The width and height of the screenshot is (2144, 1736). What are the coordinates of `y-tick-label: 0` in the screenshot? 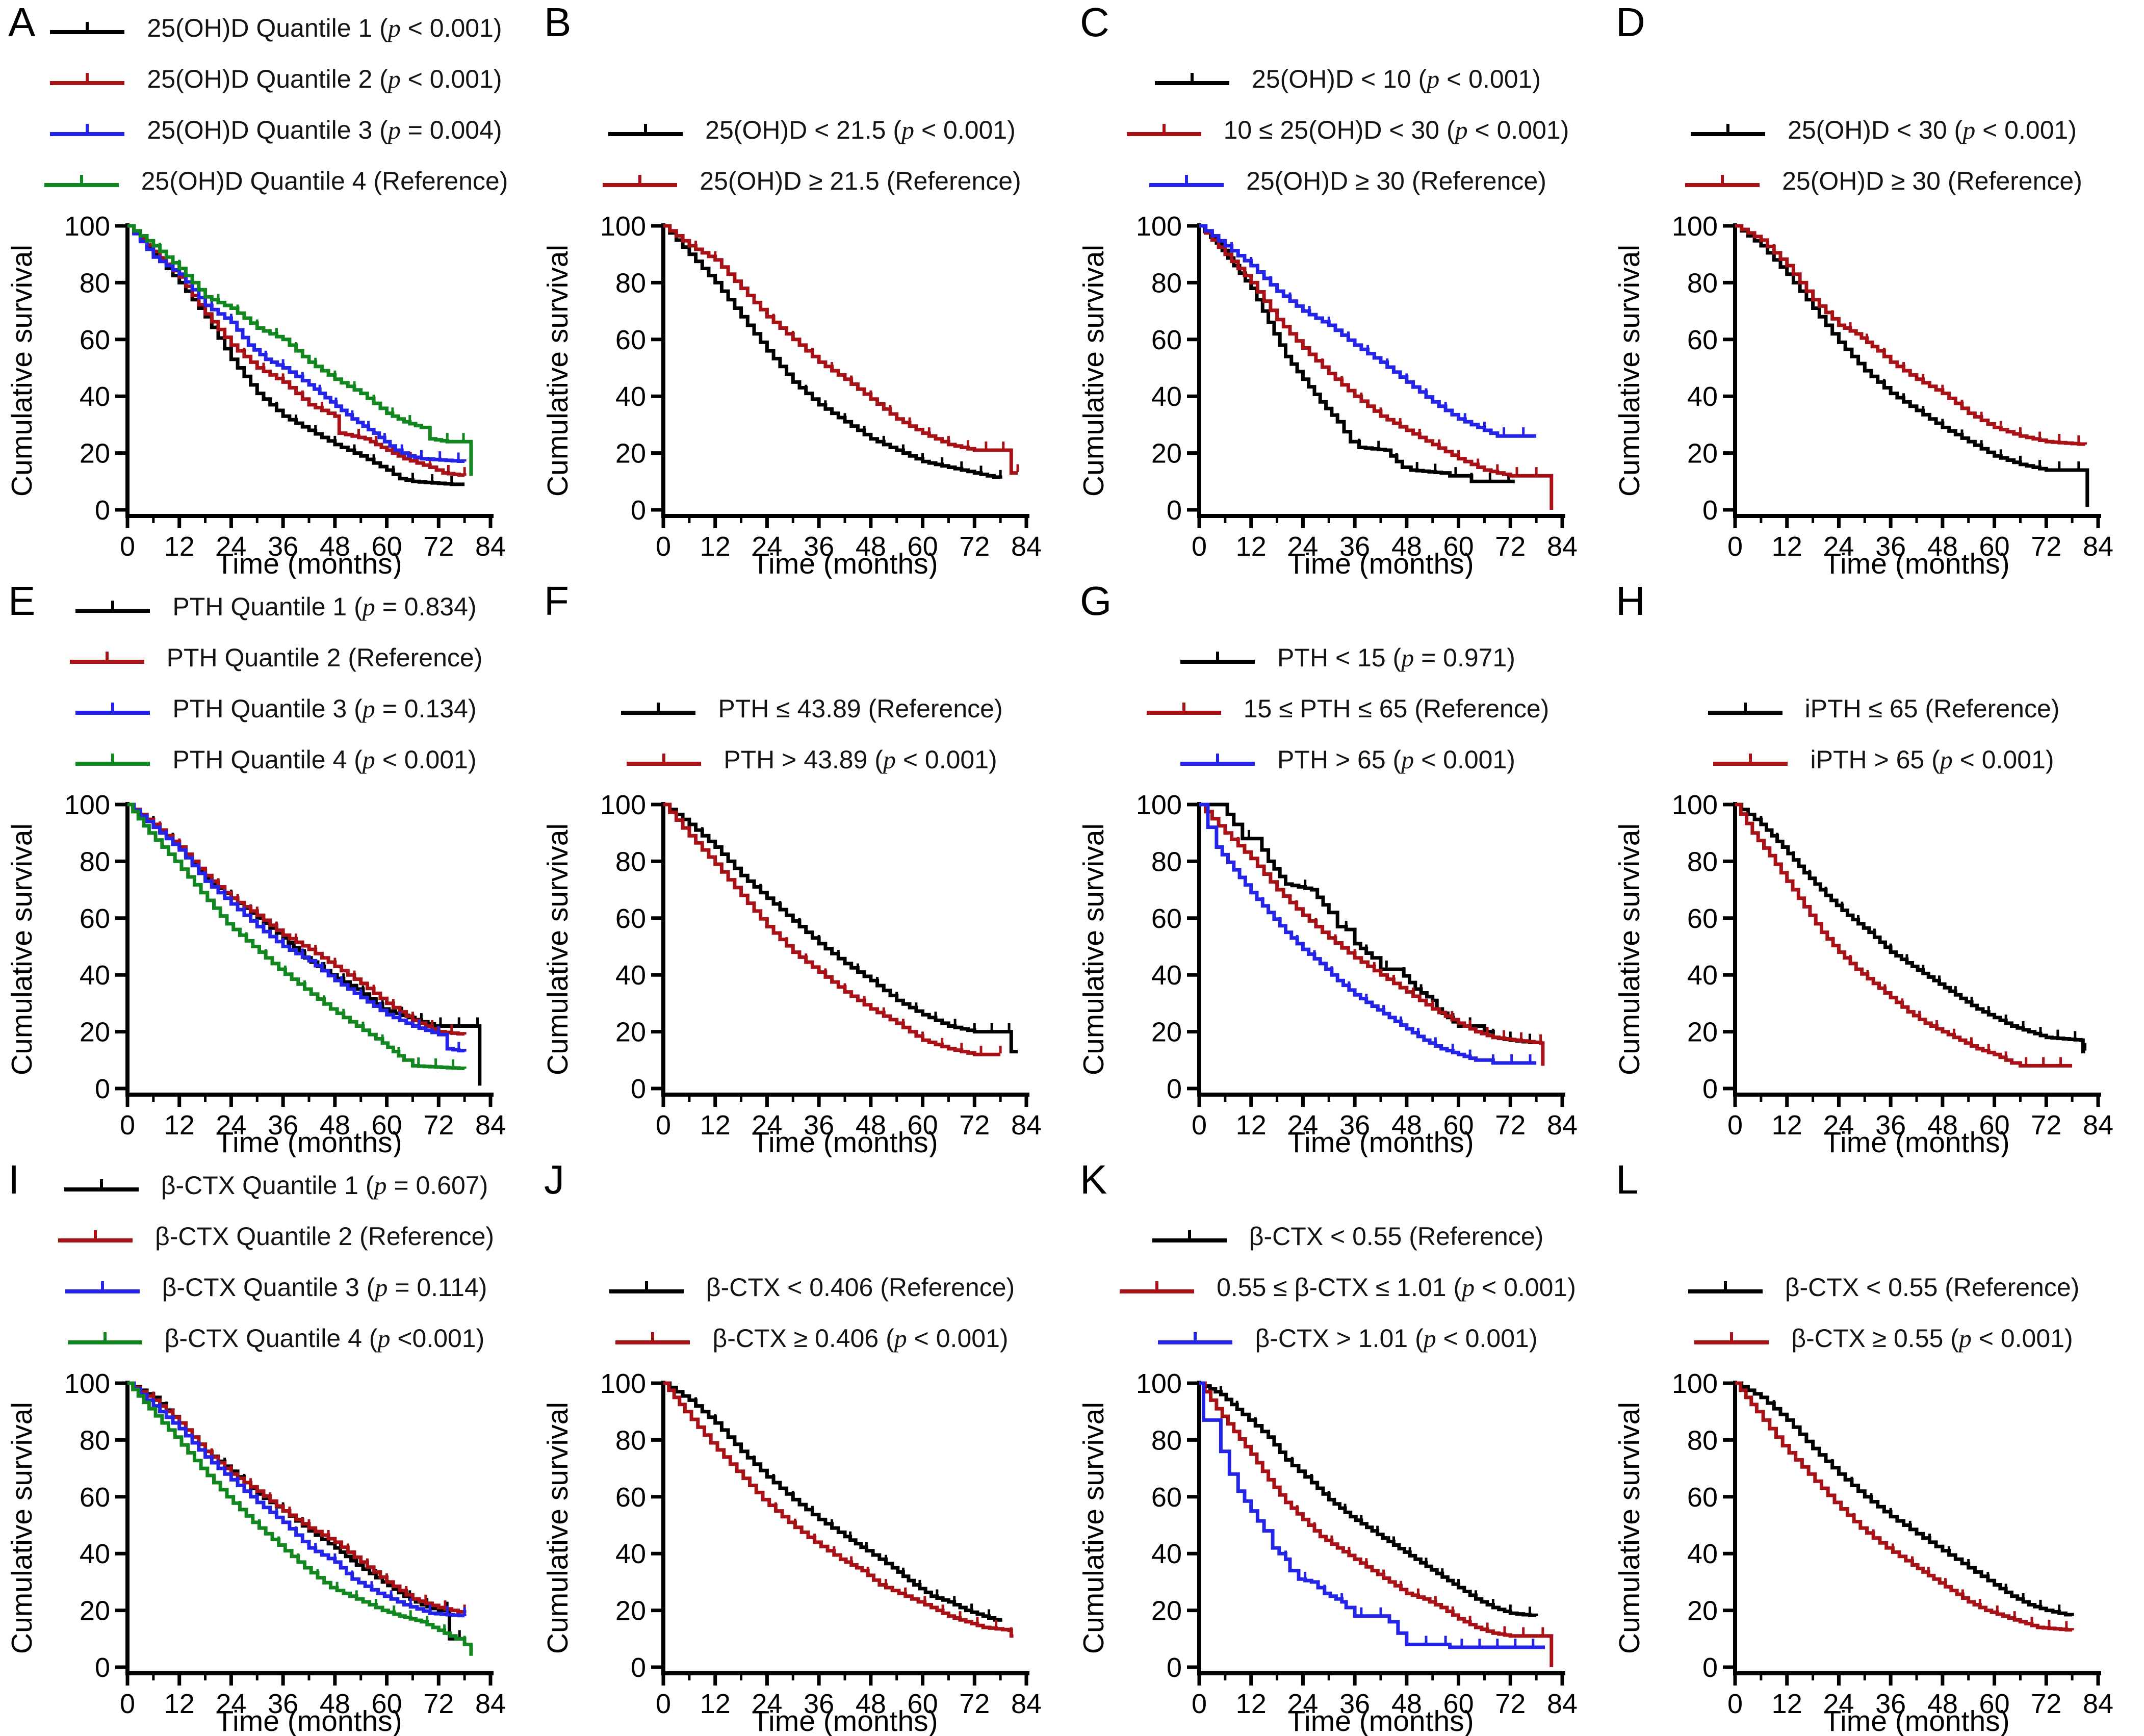 It's located at (638, 510).